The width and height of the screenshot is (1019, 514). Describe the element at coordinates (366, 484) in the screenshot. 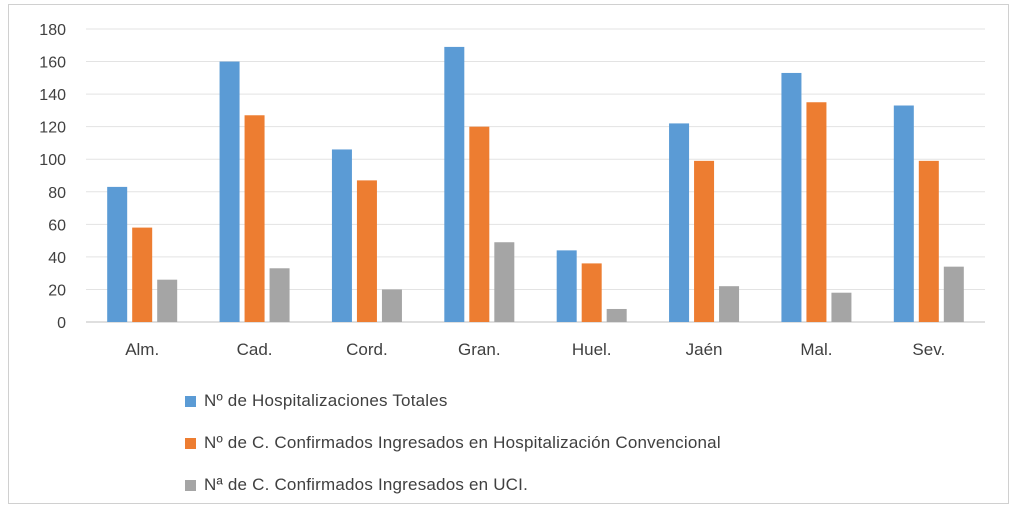

I see `legend-label-uci: Nª de C. Confirmados Ingresados en UCI.` at that location.